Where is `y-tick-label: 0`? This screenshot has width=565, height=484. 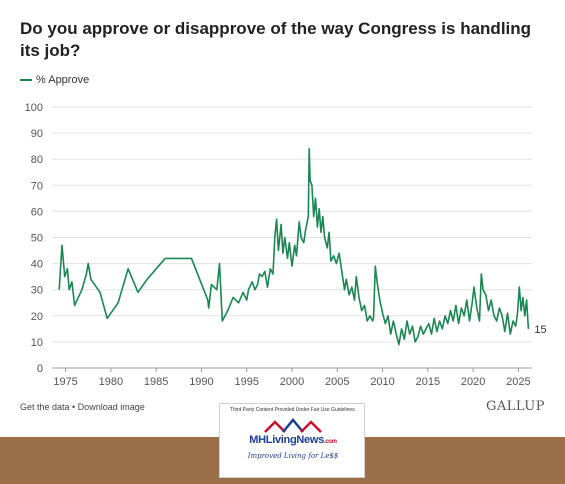
y-tick-label: 0 is located at coordinates (40, 369).